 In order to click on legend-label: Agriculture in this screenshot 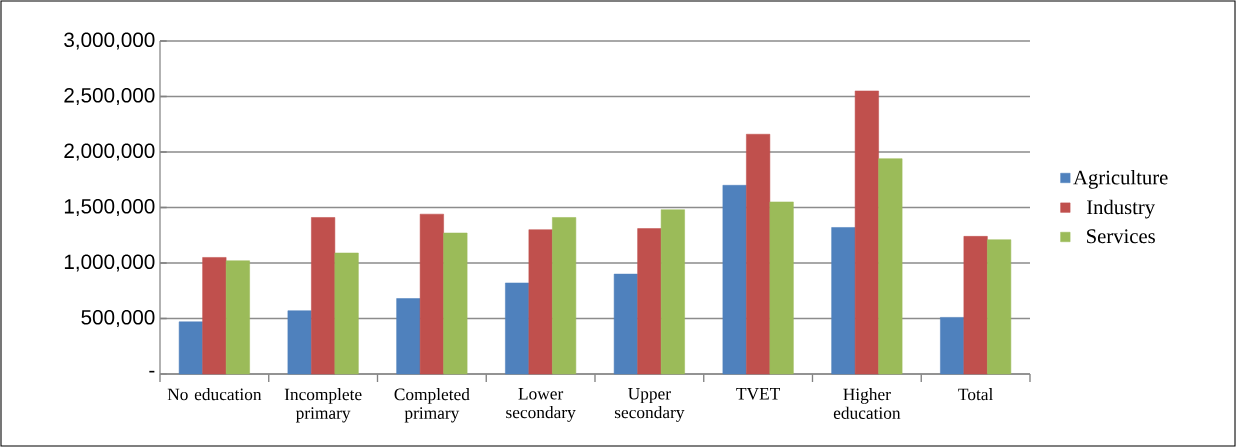, I will do `click(1120, 179)`.